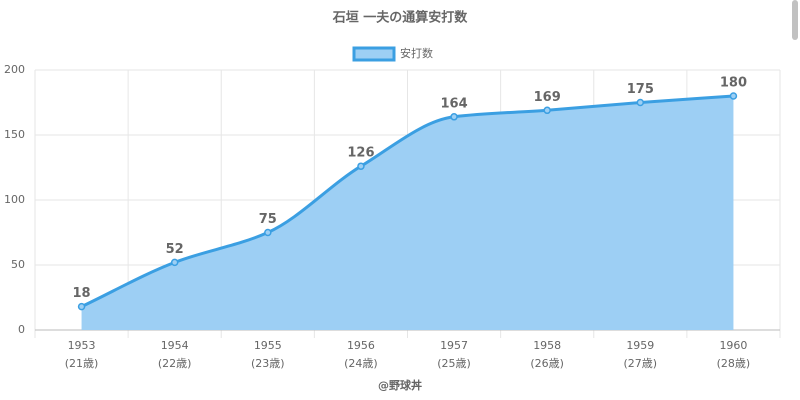 The height and width of the screenshot is (400, 800). Describe the element at coordinates (82, 363) in the screenshot. I see `x-tick-label: (21歳)` at that location.